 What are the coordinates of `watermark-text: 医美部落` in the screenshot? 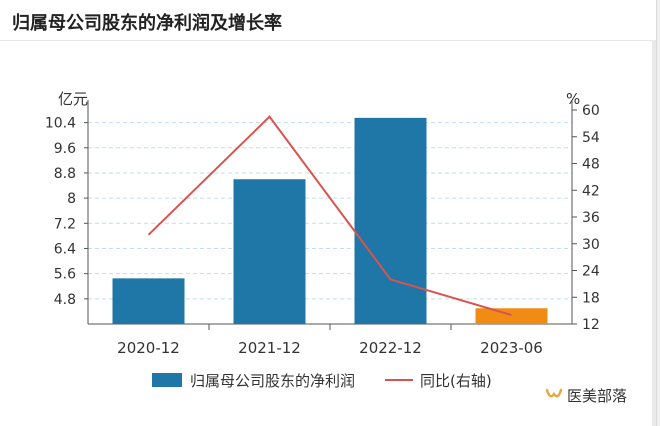 It's located at (597, 396).